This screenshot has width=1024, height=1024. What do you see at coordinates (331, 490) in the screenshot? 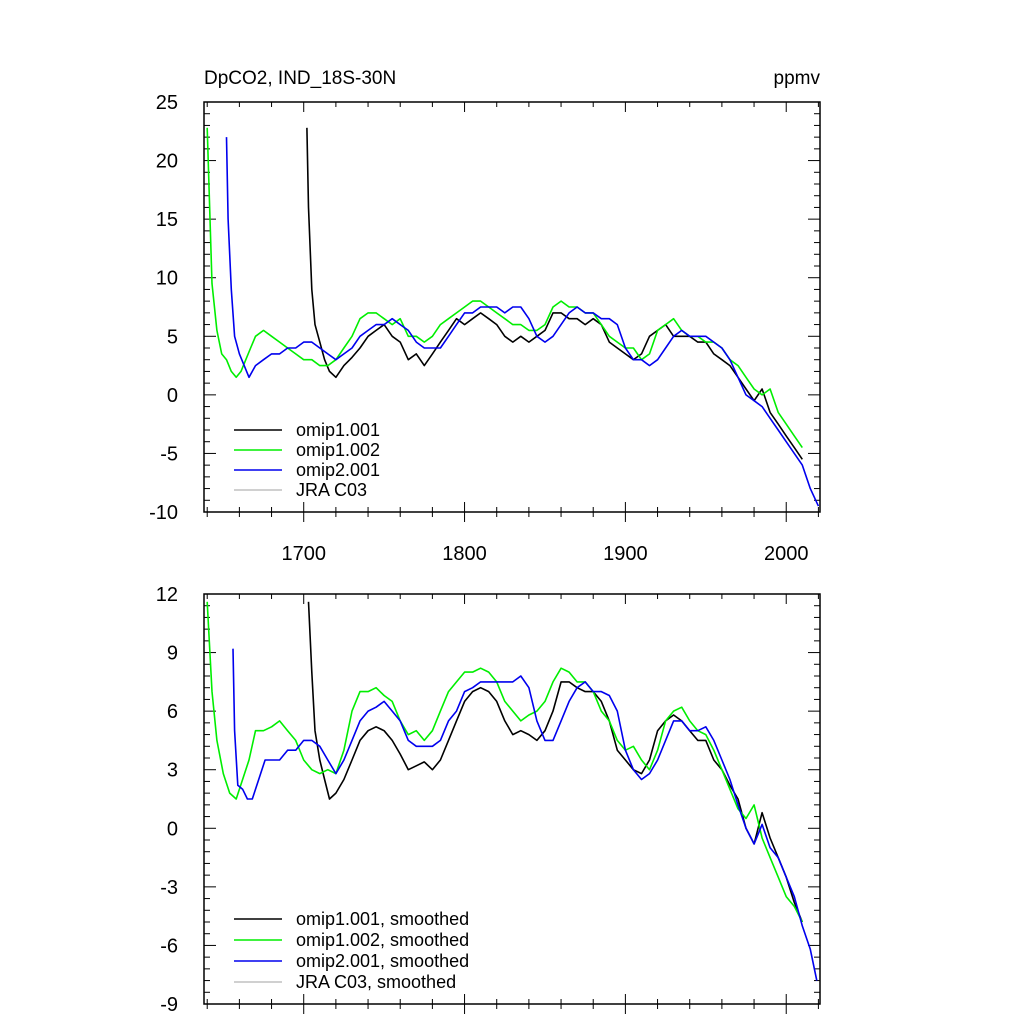
I see `legend-entry-3: JRA C03` at bounding box center [331, 490].